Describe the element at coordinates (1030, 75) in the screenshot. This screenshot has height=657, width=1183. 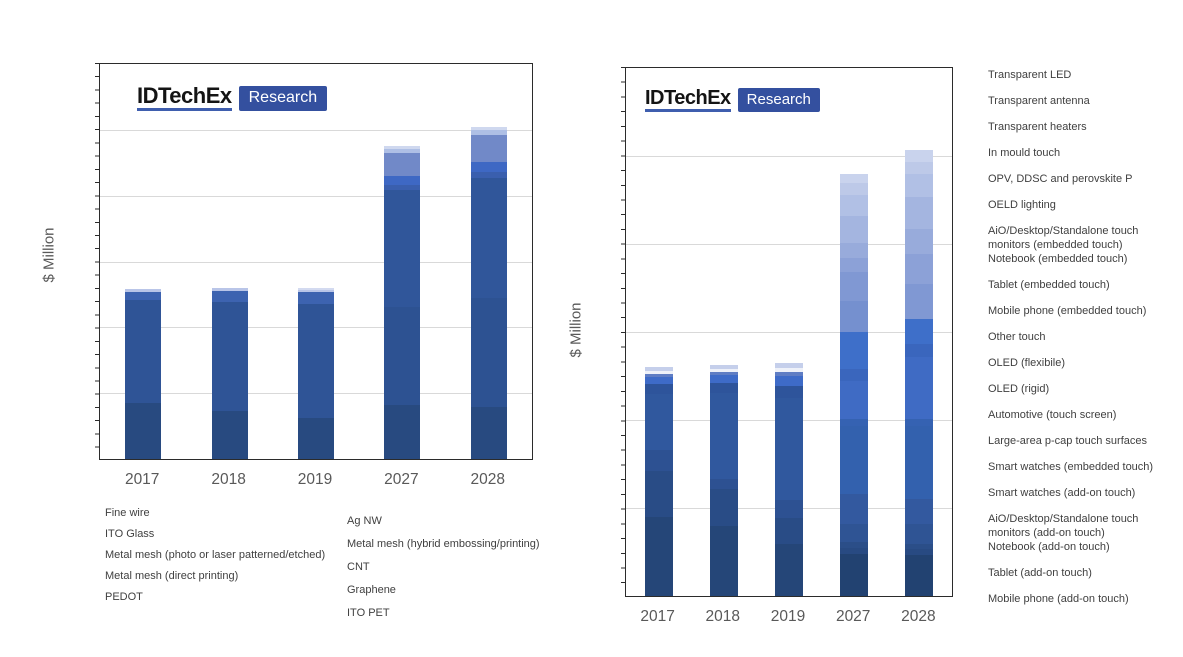
I see `legend-item: Transparent LED` at that location.